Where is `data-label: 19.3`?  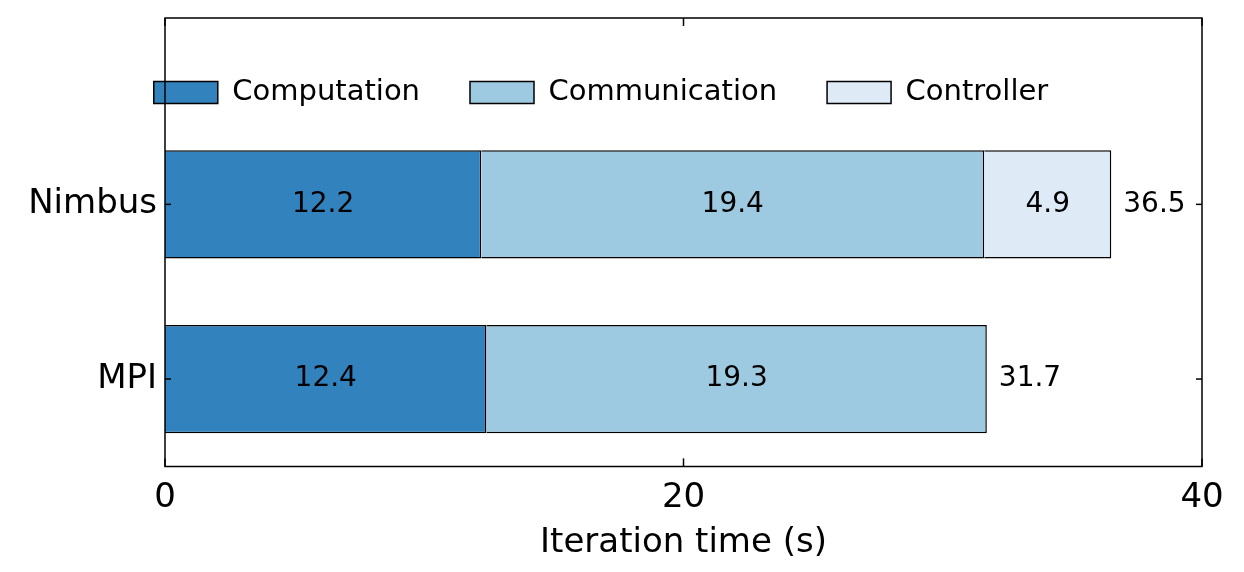
data-label: 19.3 is located at coordinates (736, 377).